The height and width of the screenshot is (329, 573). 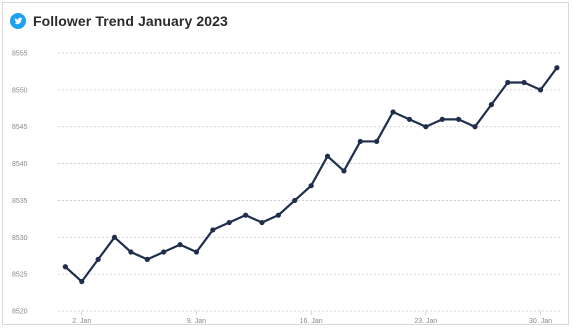 What do you see at coordinates (20, 164) in the screenshot?
I see `y-tick-label: 8540` at bounding box center [20, 164].